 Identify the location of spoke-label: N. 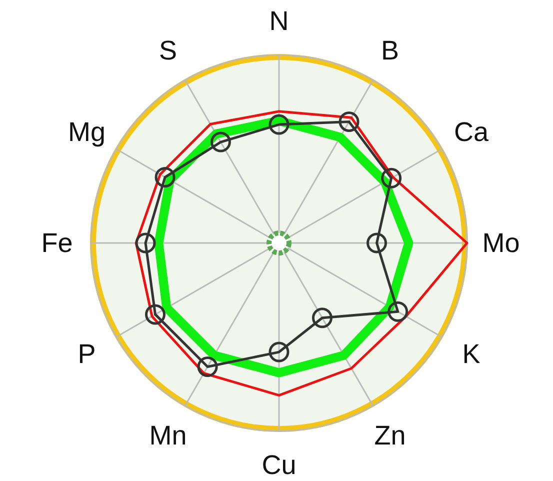
(279, 21).